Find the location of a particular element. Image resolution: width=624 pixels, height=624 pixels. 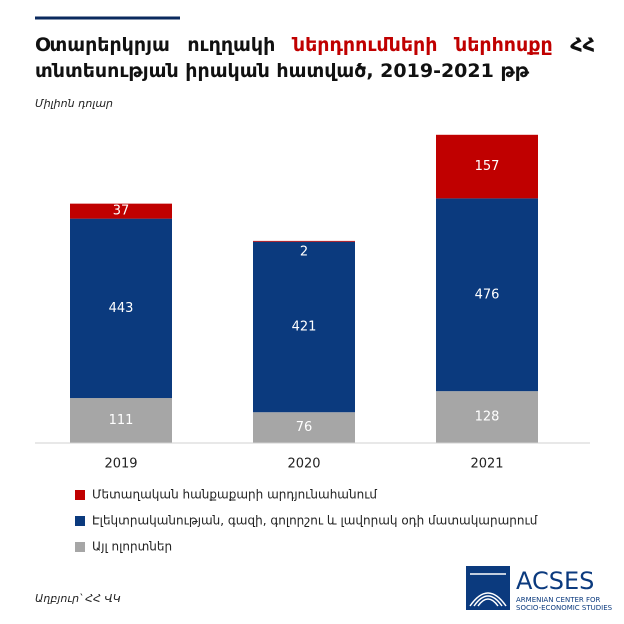

units: Միլիոն դոլար is located at coordinates (74, 103).